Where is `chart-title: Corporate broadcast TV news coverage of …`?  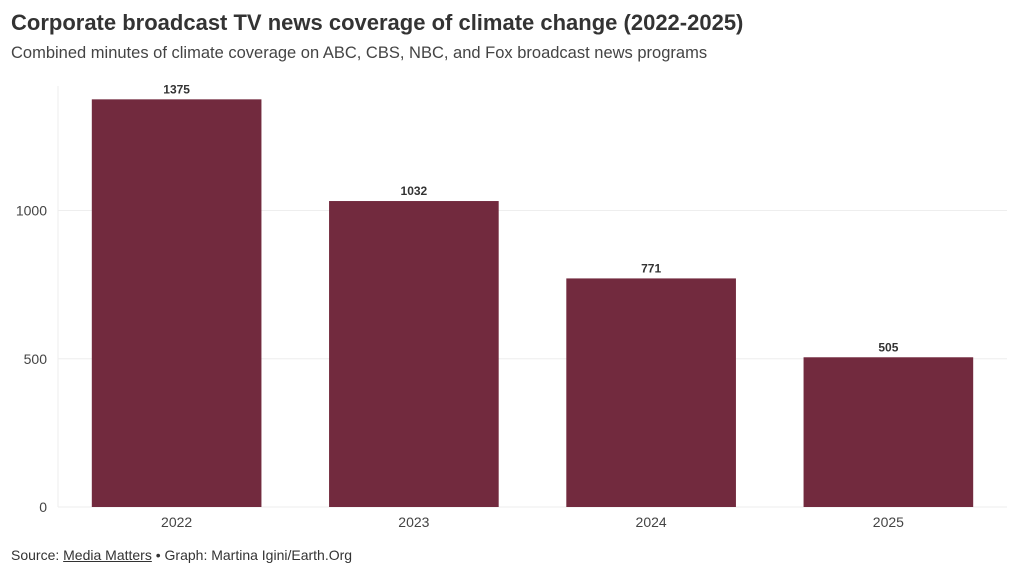
chart-title: Corporate broadcast TV news coverage of … is located at coordinates (377, 22).